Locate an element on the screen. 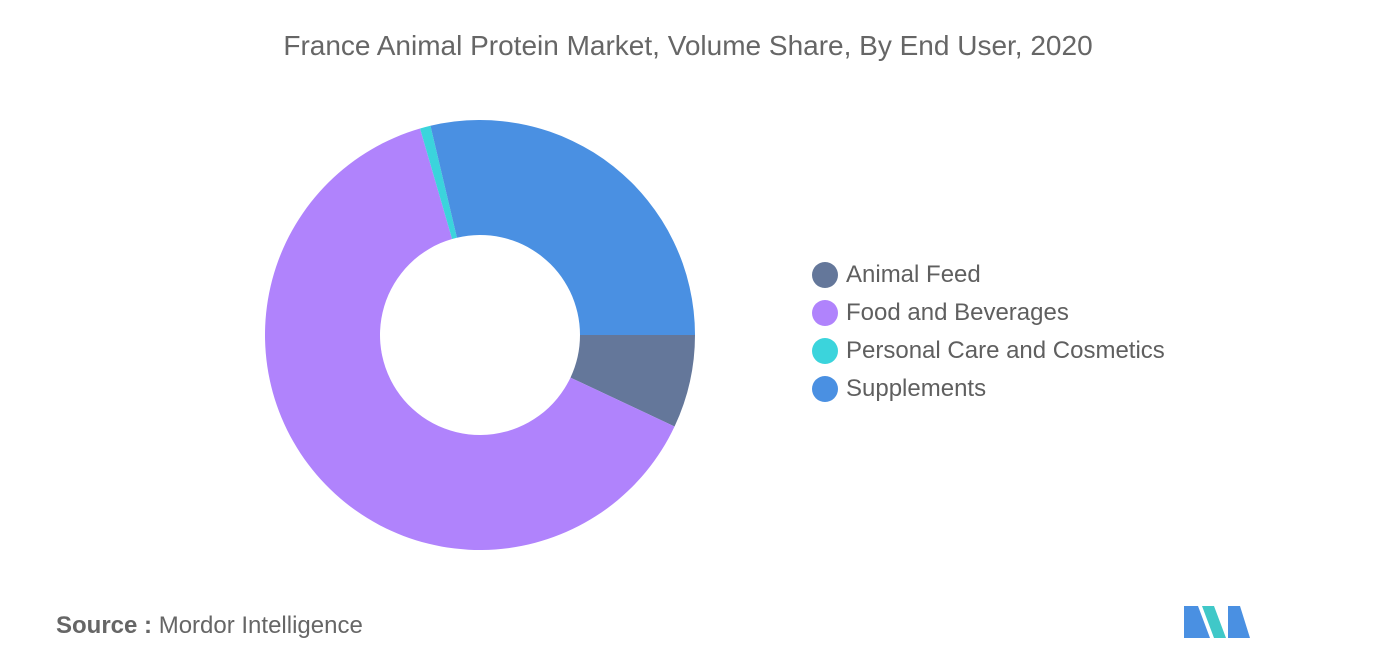  donut-slice-personal-care-and-cosmetics is located at coordinates (438, 182).